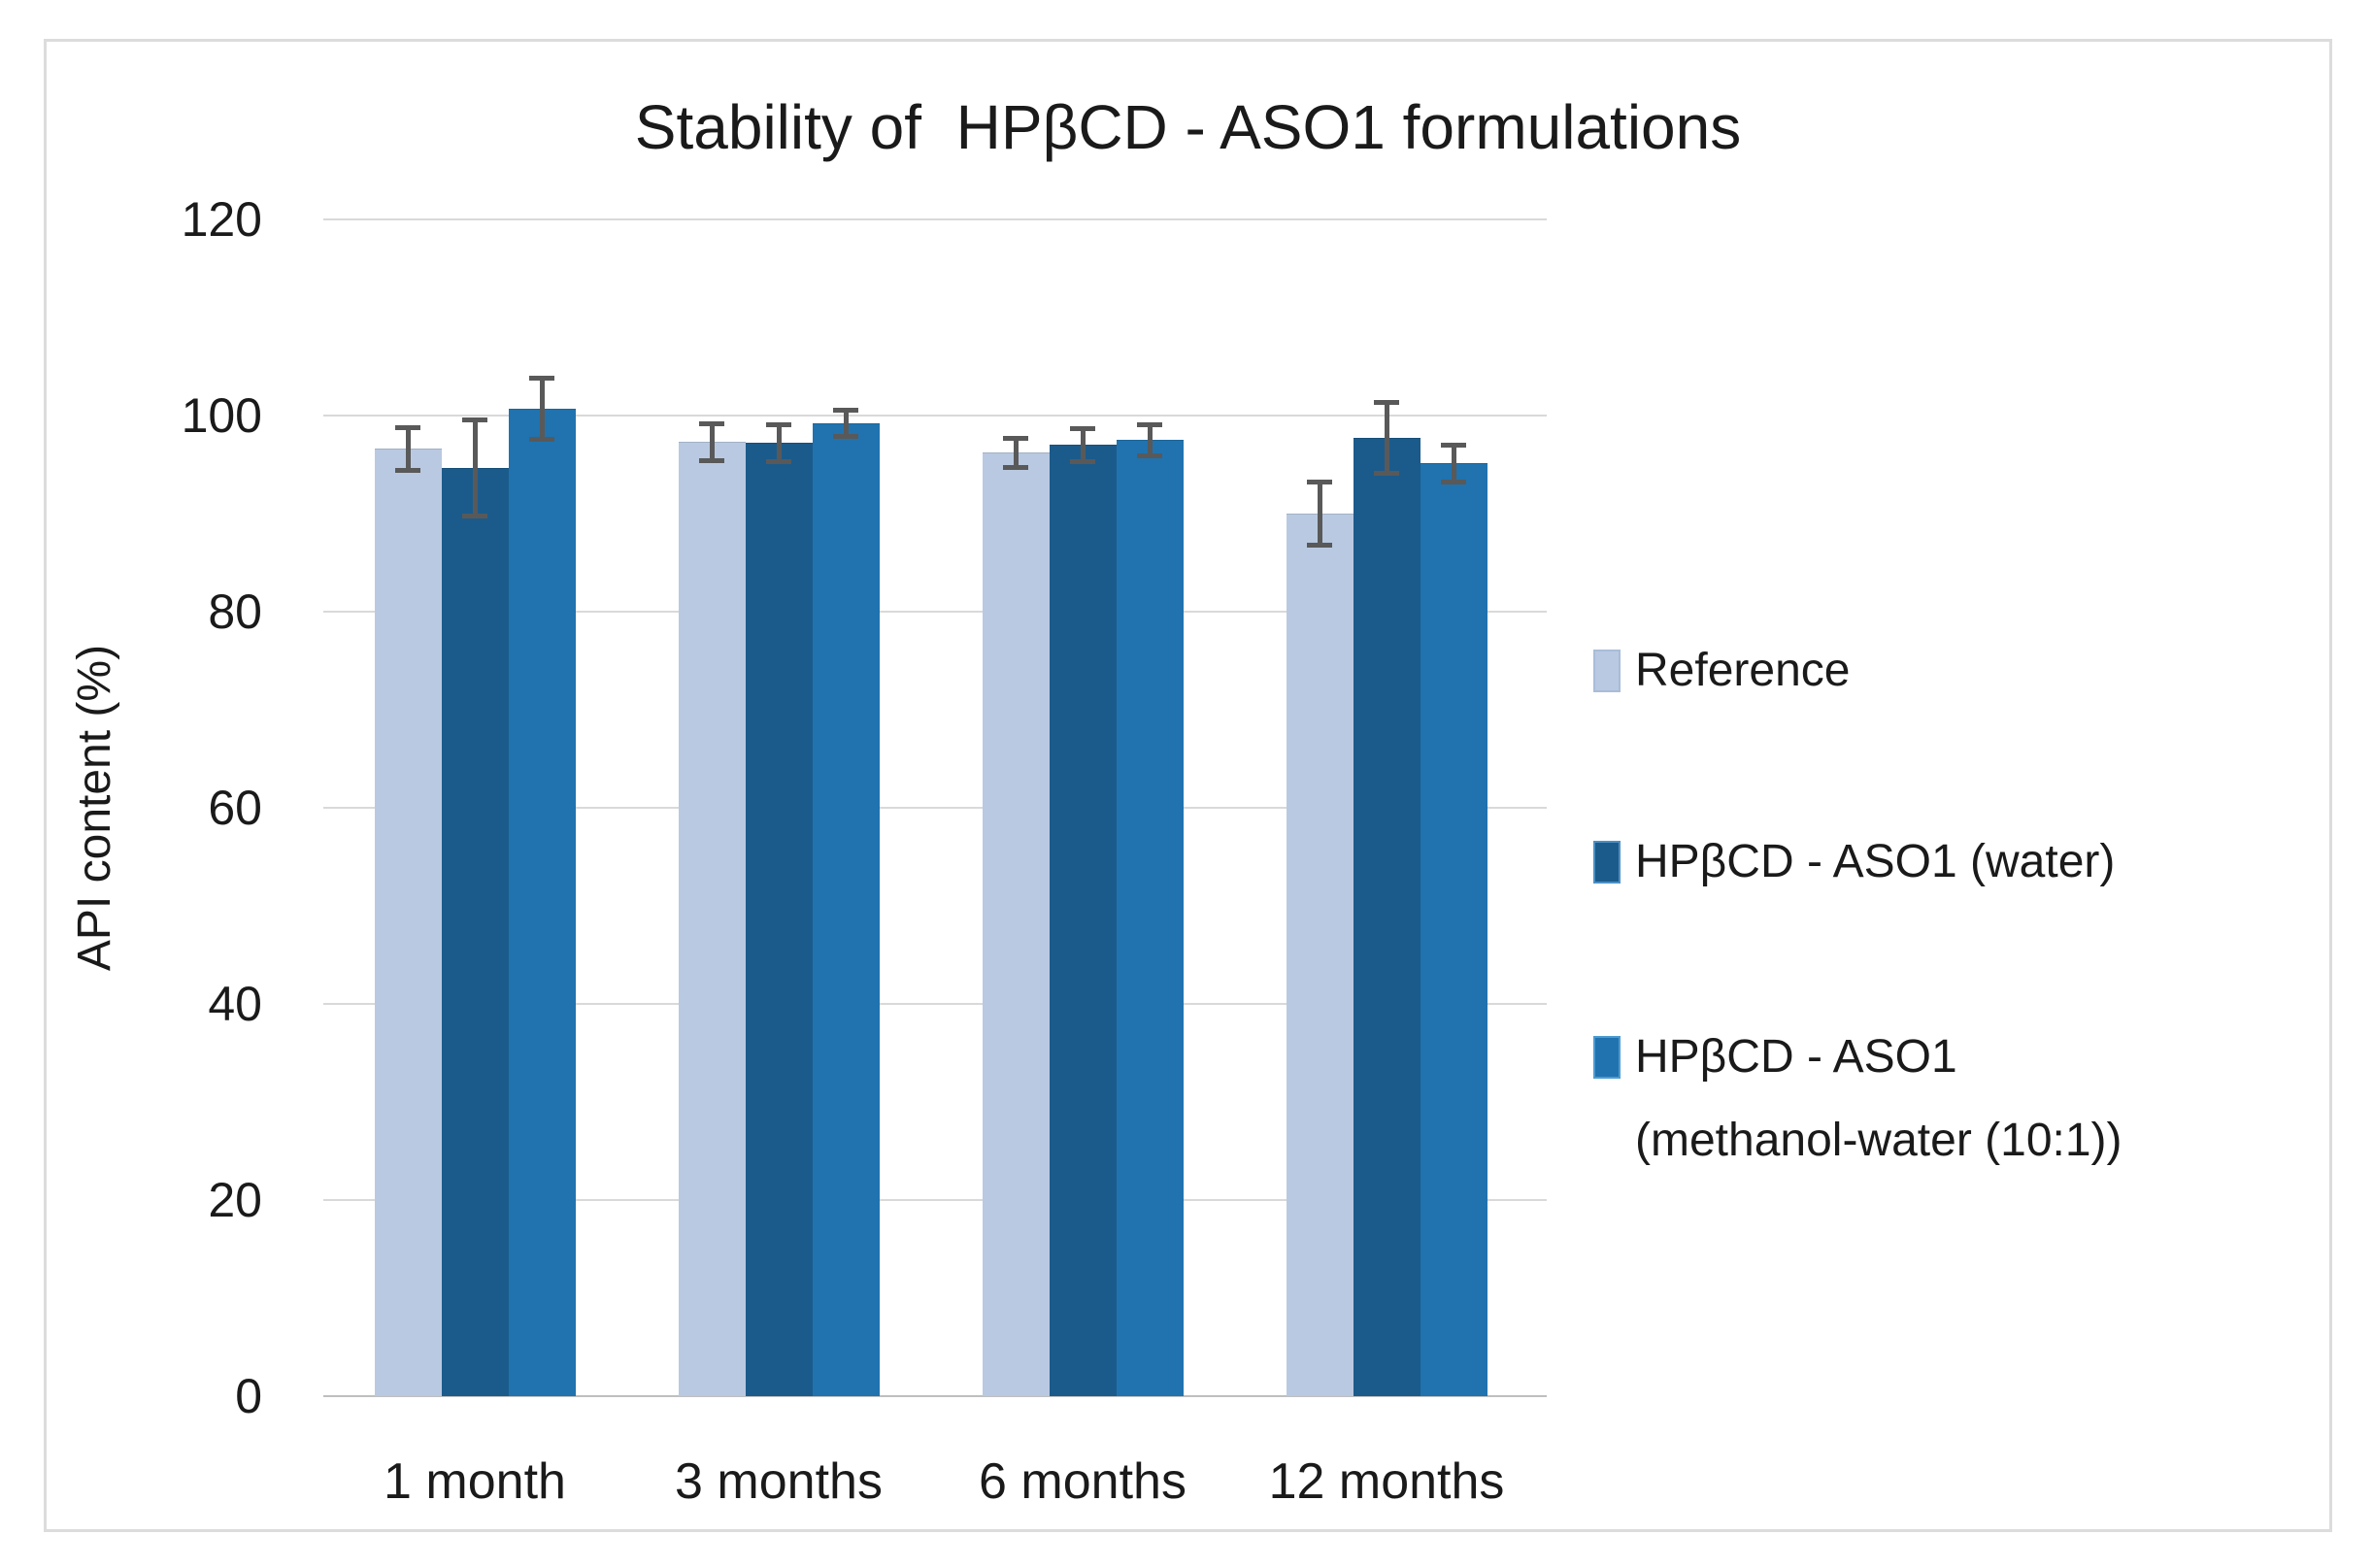 The width and height of the screenshot is (2373, 1568). Describe the element at coordinates (779, 1482) in the screenshot. I see `x-category-label: 3 months` at that location.